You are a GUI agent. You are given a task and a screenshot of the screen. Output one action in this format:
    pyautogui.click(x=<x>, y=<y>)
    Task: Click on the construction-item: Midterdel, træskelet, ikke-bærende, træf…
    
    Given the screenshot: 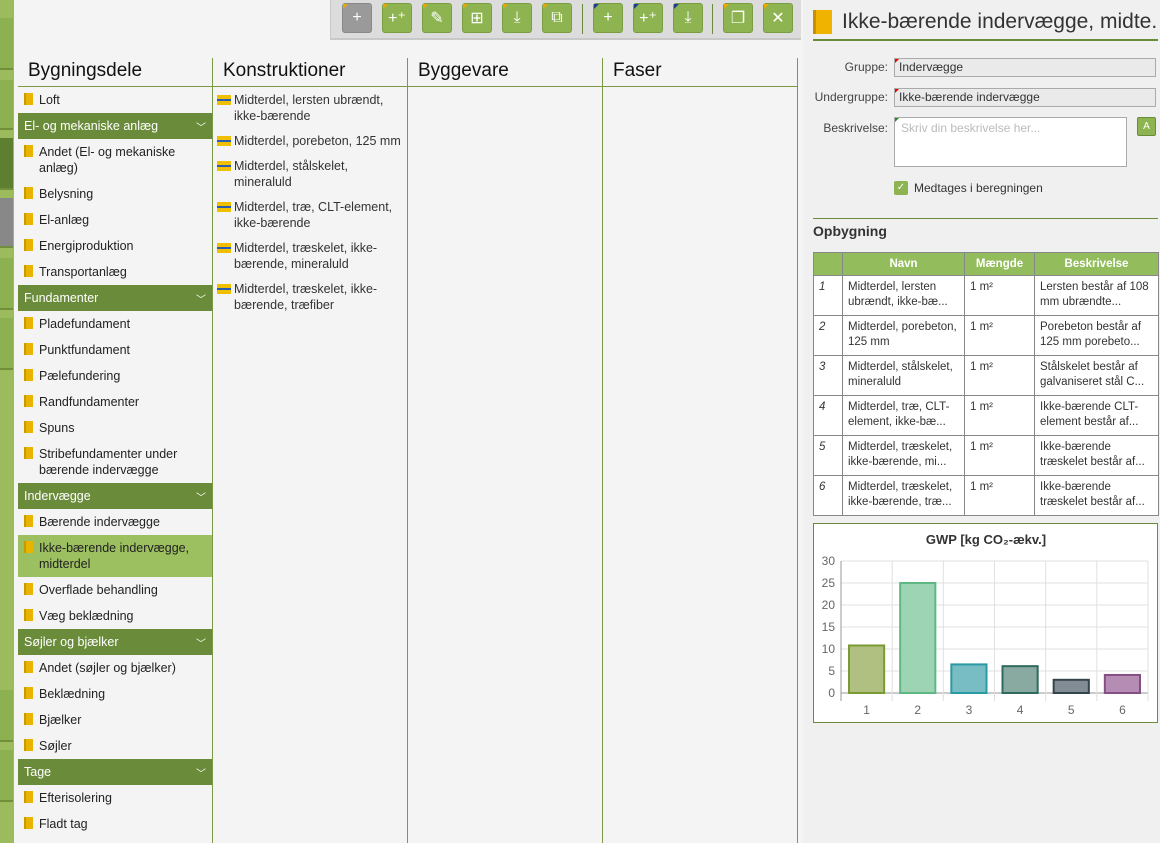 What is the action you would take?
    pyautogui.click(x=310, y=296)
    